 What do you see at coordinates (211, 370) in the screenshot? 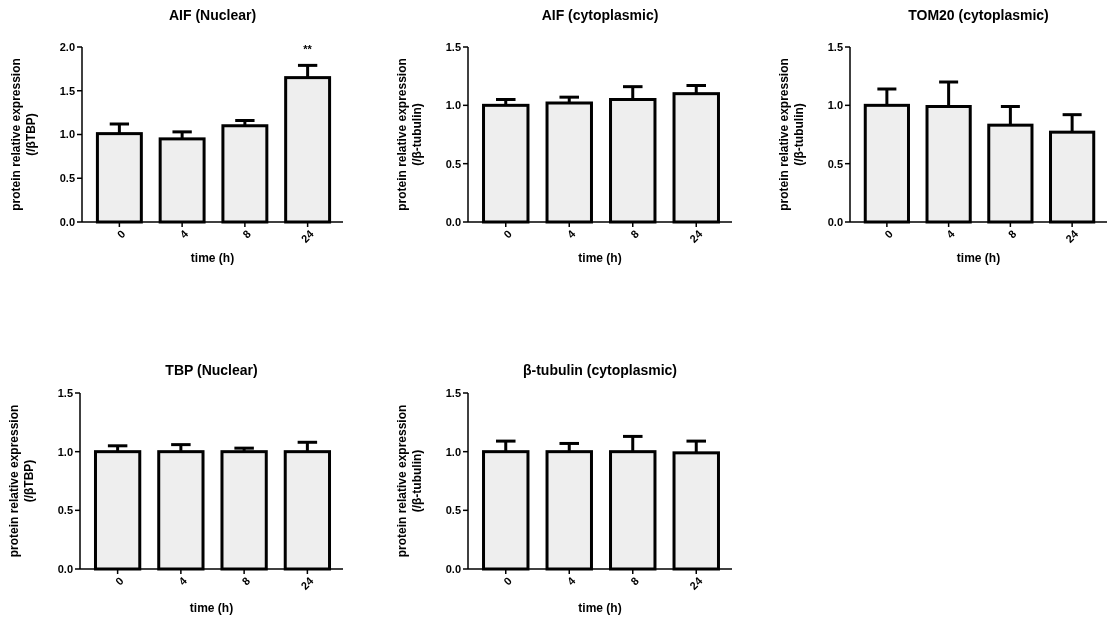
I see `chart-title: TBP (Nuclear)` at bounding box center [211, 370].